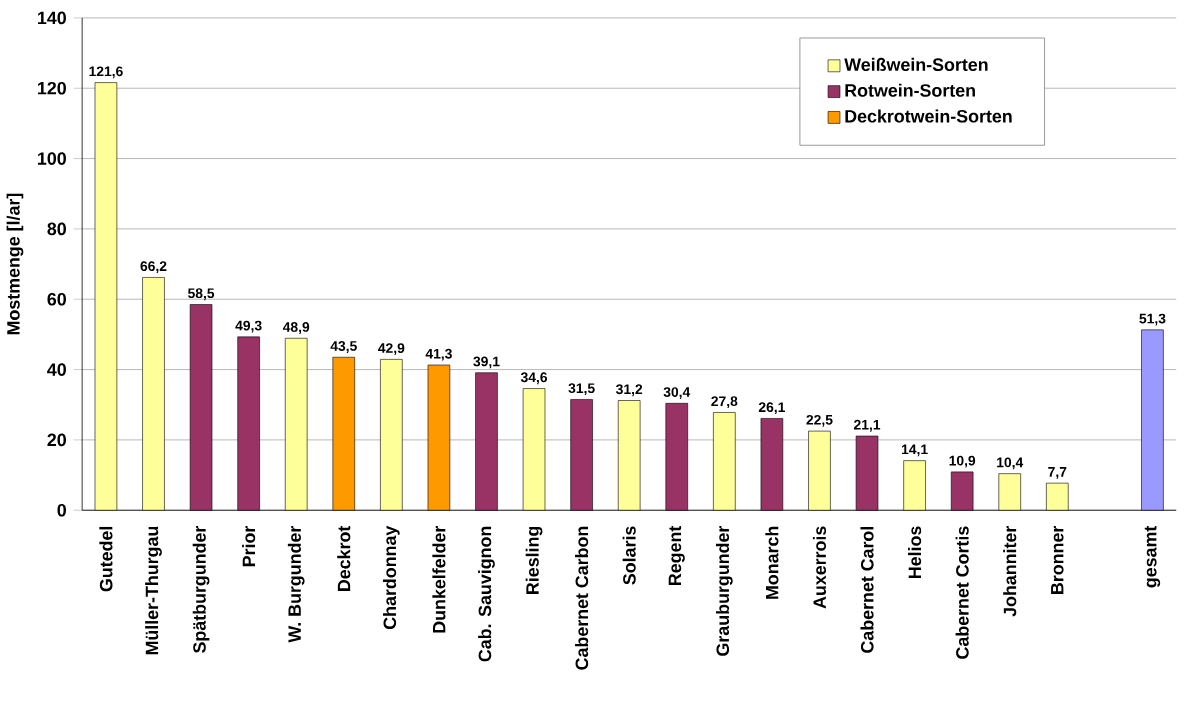 This screenshot has height=709, width=1204. Describe the element at coordinates (867, 589) in the screenshot. I see `x-tick-label: Cabernet Carol` at that location.